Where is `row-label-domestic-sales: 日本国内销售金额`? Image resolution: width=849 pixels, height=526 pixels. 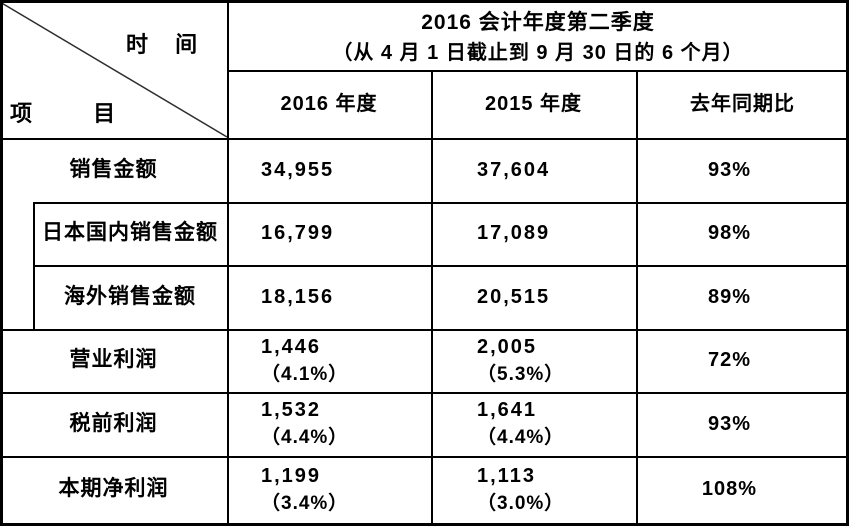 row-label-domestic-sales: 日本国内销售金额 is located at coordinates (130, 233).